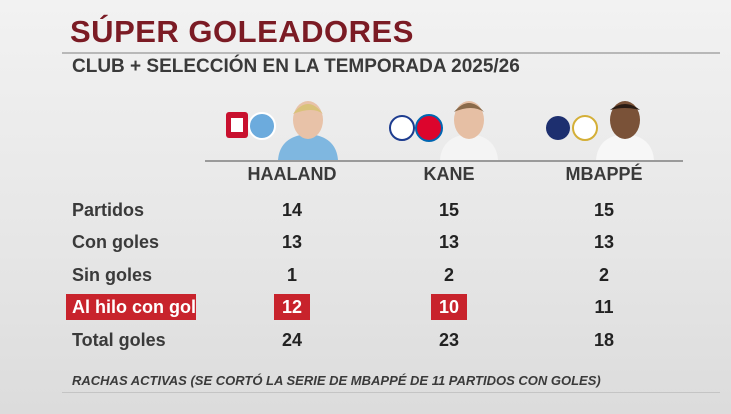 The image size is (731, 414). I want to click on subtitle: CLUB + SELECCIÓN EN LA TEMPORADA 2025/26, so click(296, 66).